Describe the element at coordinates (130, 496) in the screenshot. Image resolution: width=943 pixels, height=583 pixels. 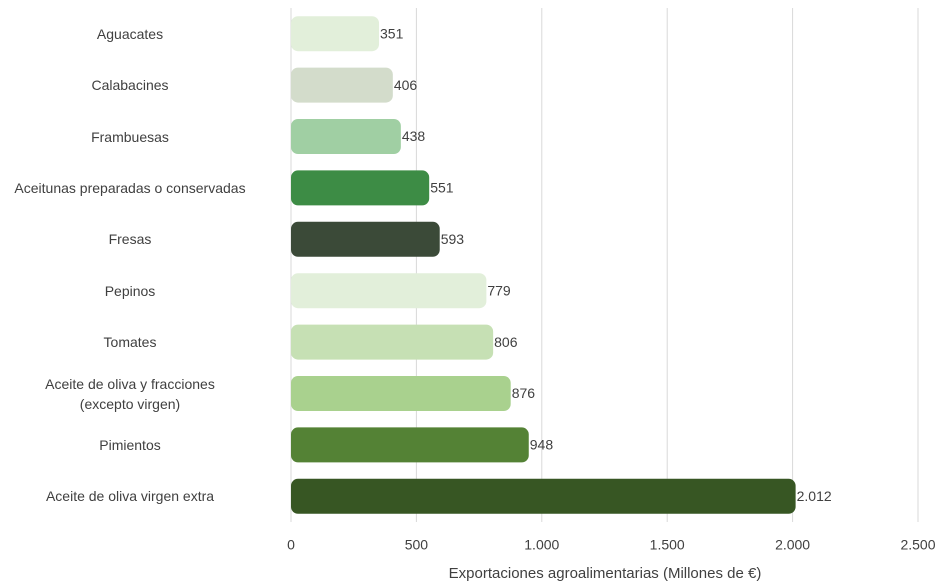
I see `category-label: Aceite de oliva virgen extra` at that location.